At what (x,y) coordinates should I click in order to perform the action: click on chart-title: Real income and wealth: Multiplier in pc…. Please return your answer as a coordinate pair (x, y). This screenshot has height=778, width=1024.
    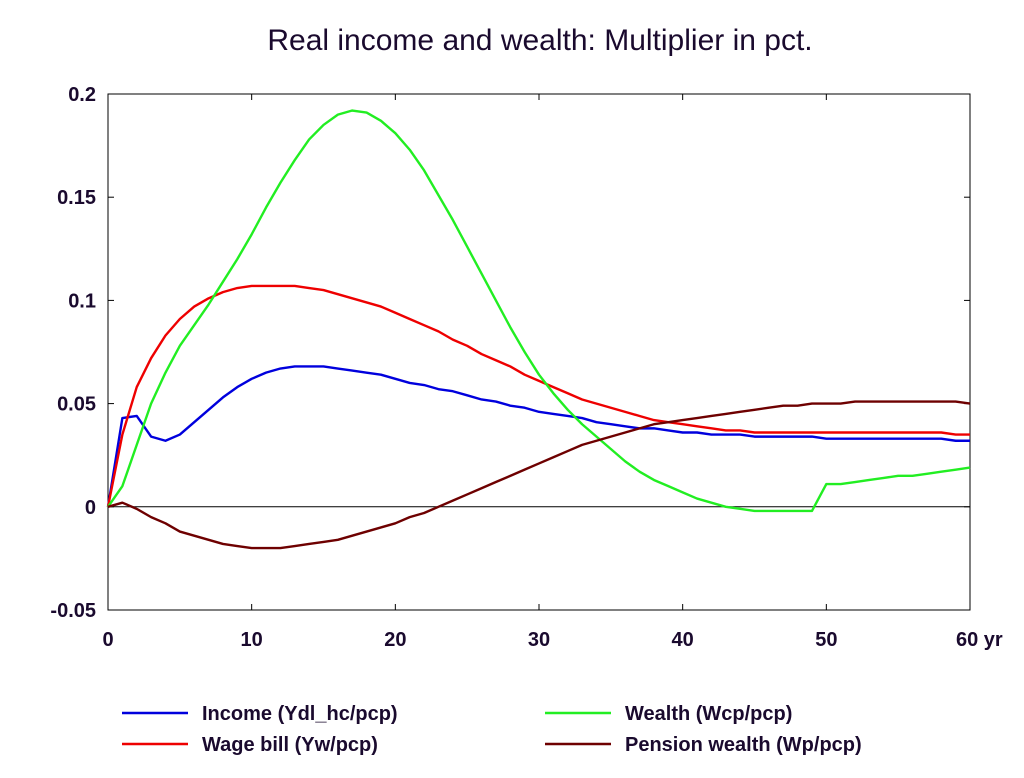
    Looking at the image, I should click on (539, 40).